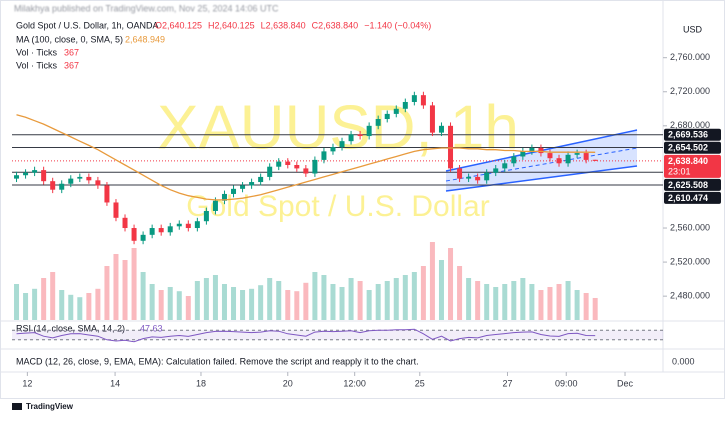  What do you see at coordinates (683, 361) in the screenshot?
I see `macd-axis-label: 0.000` at bounding box center [683, 361].